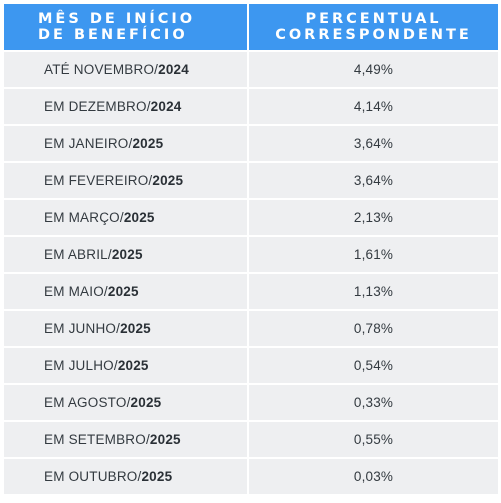 This screenshot has height=503, width=501. I want to click on table-row: EM MARÇO/2025 2,13%, so click(251, 217).